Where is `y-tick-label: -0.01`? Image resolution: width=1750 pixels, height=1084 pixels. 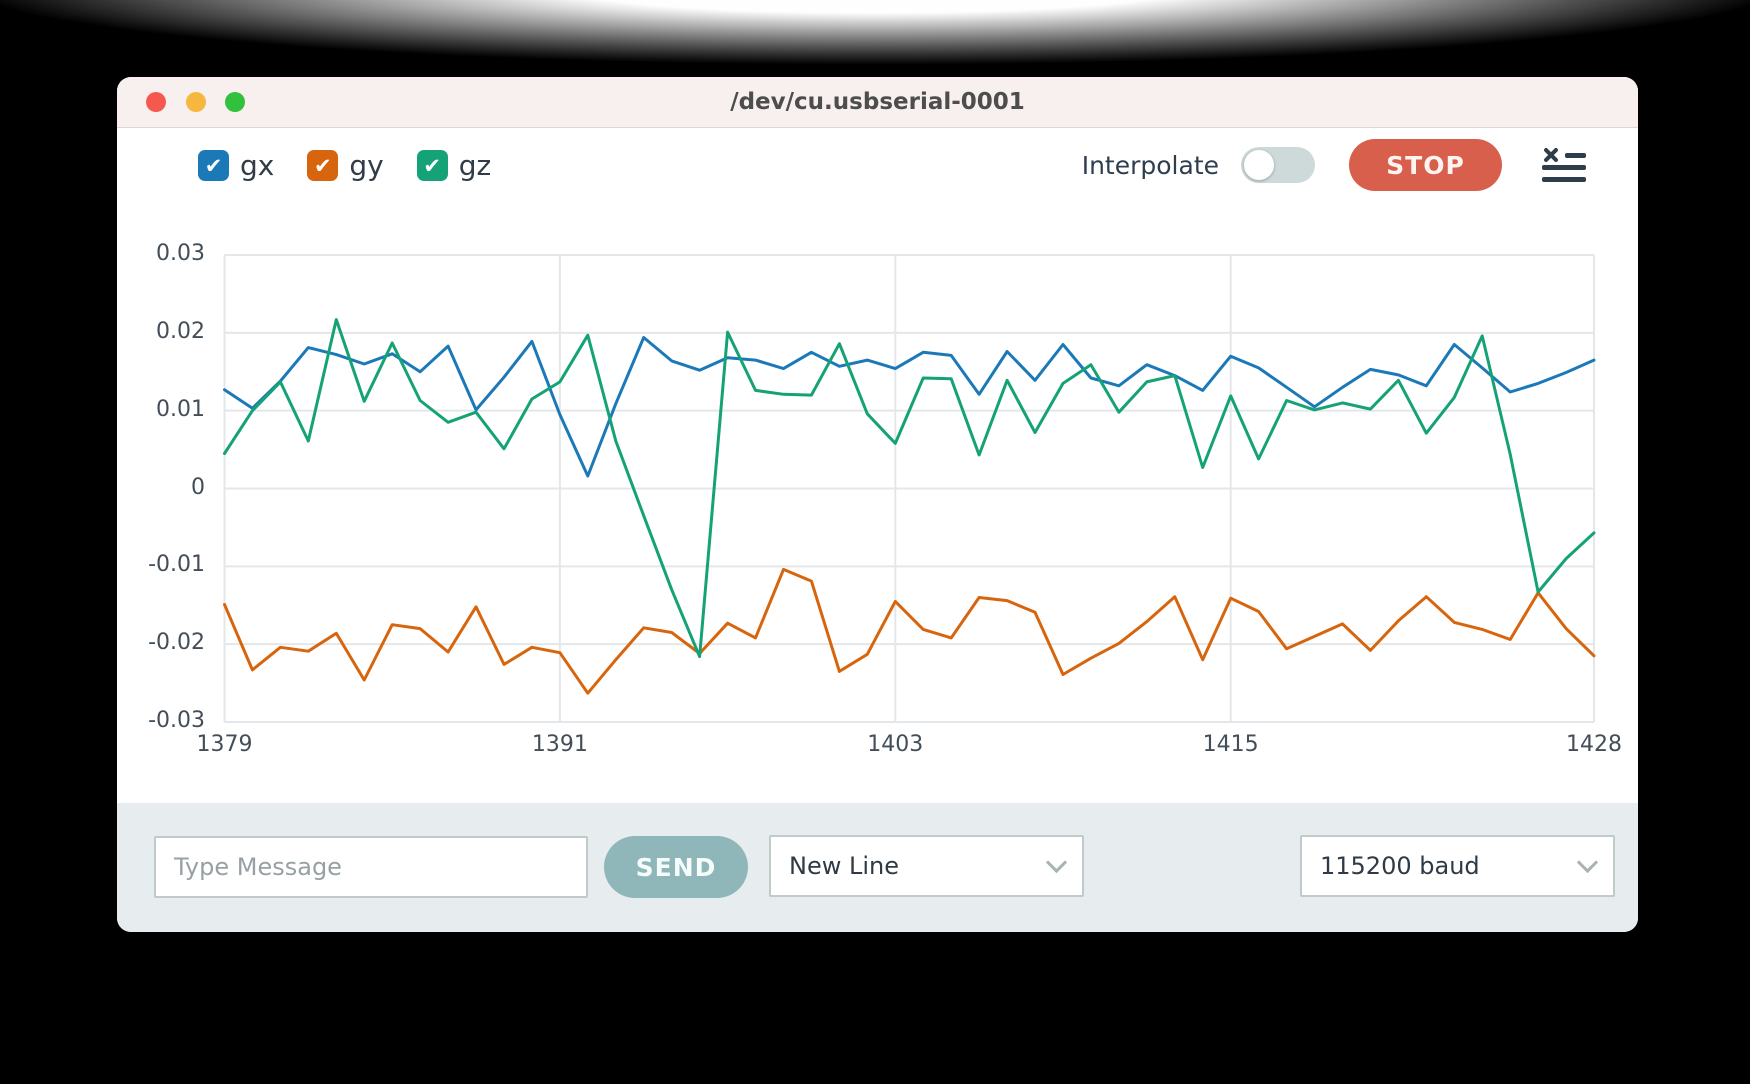 y-tick-label: -0.01 is located at coordinates (176, 565).